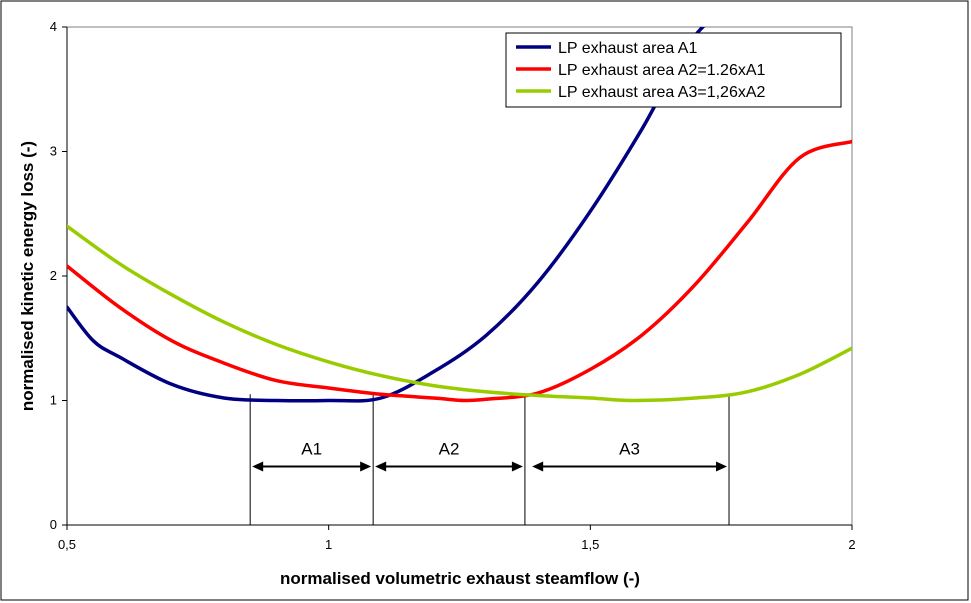  What do you see at coordinates (662, 92) in the screenshot?
I see `legend-label: LP exhaust area A3=1,26xA2` at bounding box center [662, 92].